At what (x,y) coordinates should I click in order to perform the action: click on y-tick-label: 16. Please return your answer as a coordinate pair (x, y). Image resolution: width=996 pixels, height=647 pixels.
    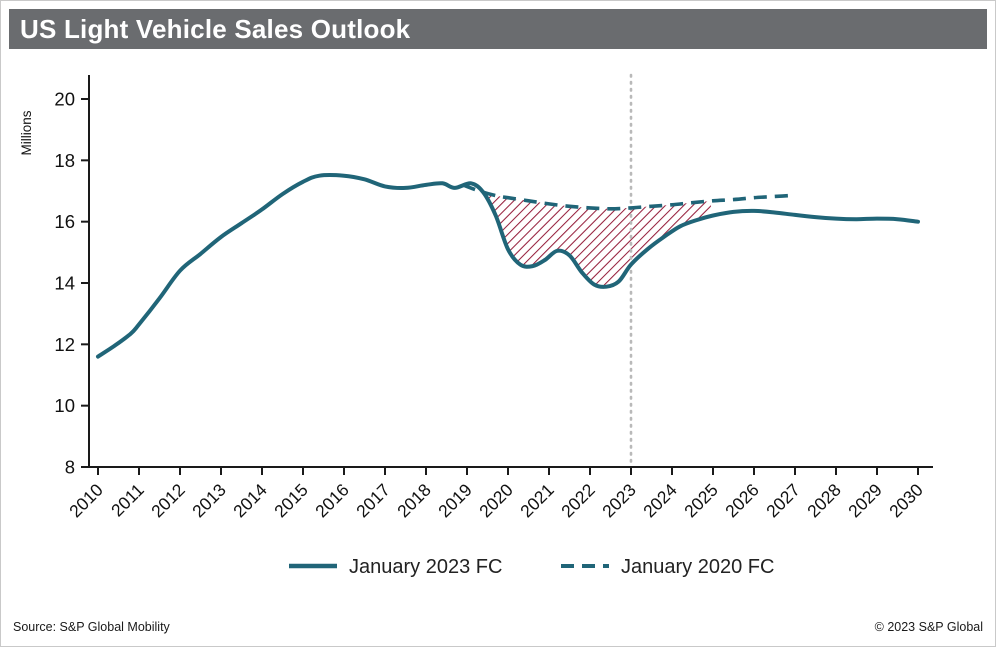
    Looking at the image, I should click on (64, 221).